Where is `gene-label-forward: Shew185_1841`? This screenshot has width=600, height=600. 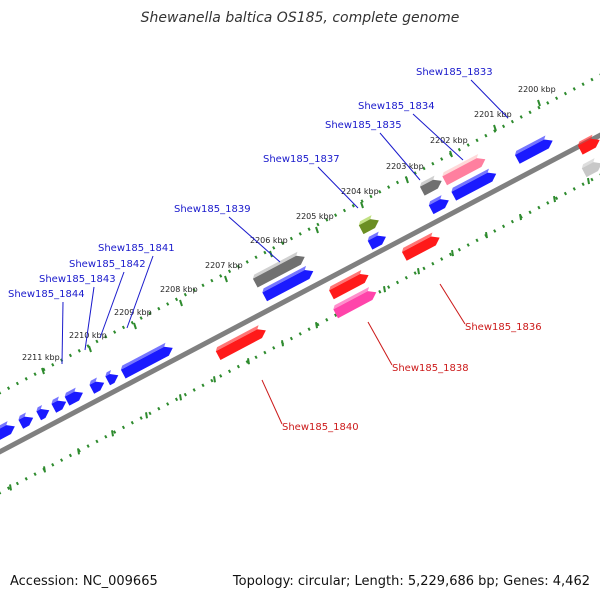
gene-label-forward: Shew185_1841 is located at coordinates (136, 248).